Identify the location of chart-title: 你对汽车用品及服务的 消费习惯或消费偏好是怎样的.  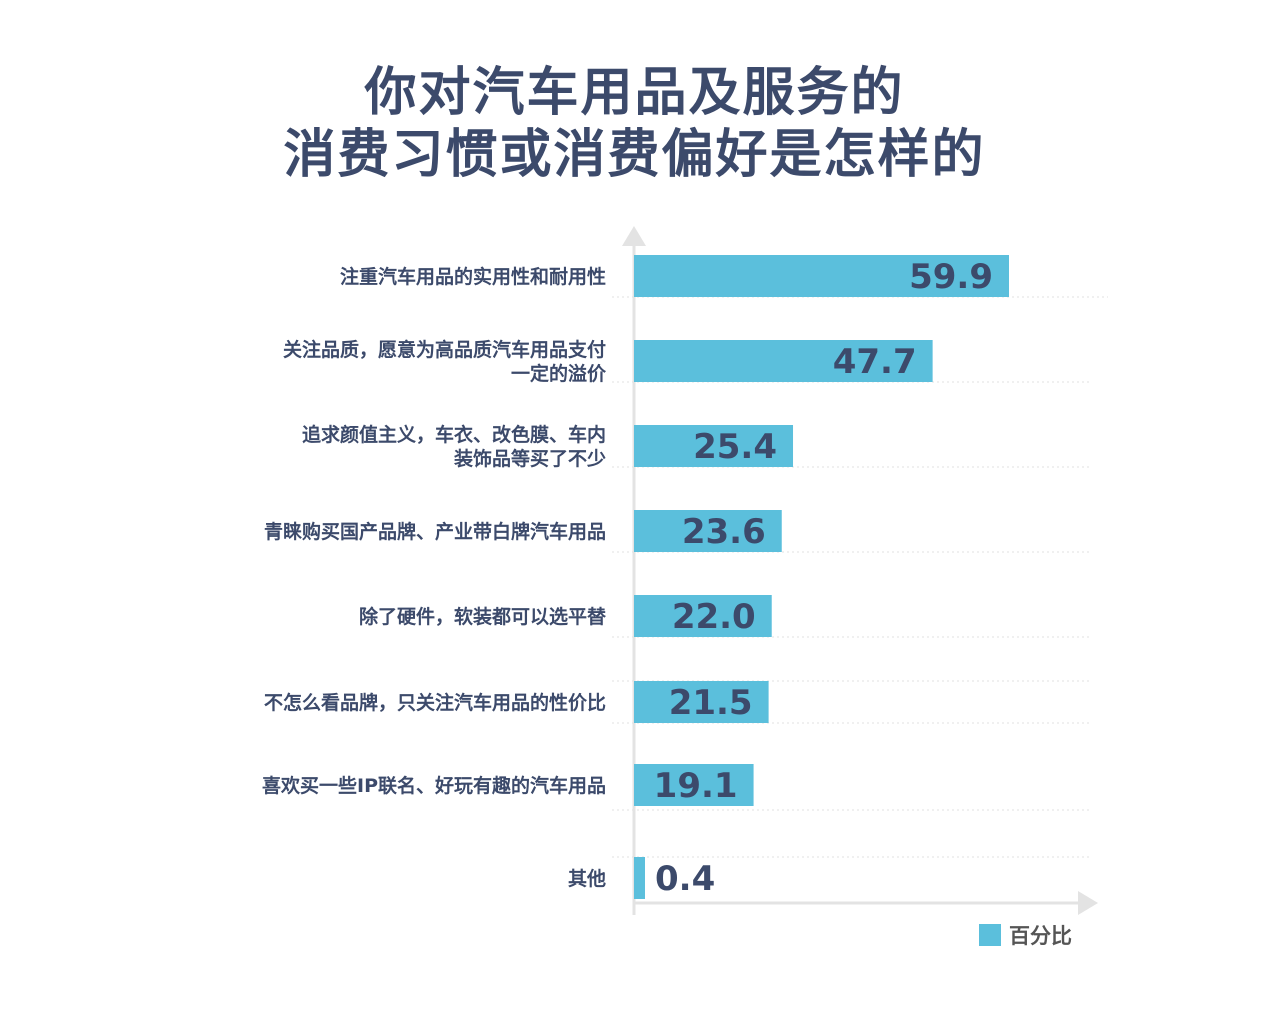
(634, 124).